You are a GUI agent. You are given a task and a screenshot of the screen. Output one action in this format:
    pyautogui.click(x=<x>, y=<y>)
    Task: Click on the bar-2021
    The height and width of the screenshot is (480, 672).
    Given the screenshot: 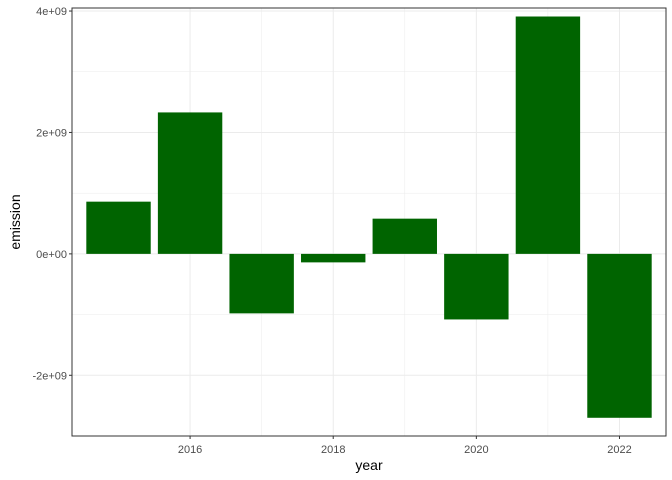 What is the action you would take?
    pyautogui.click(x=548, y=135)
    